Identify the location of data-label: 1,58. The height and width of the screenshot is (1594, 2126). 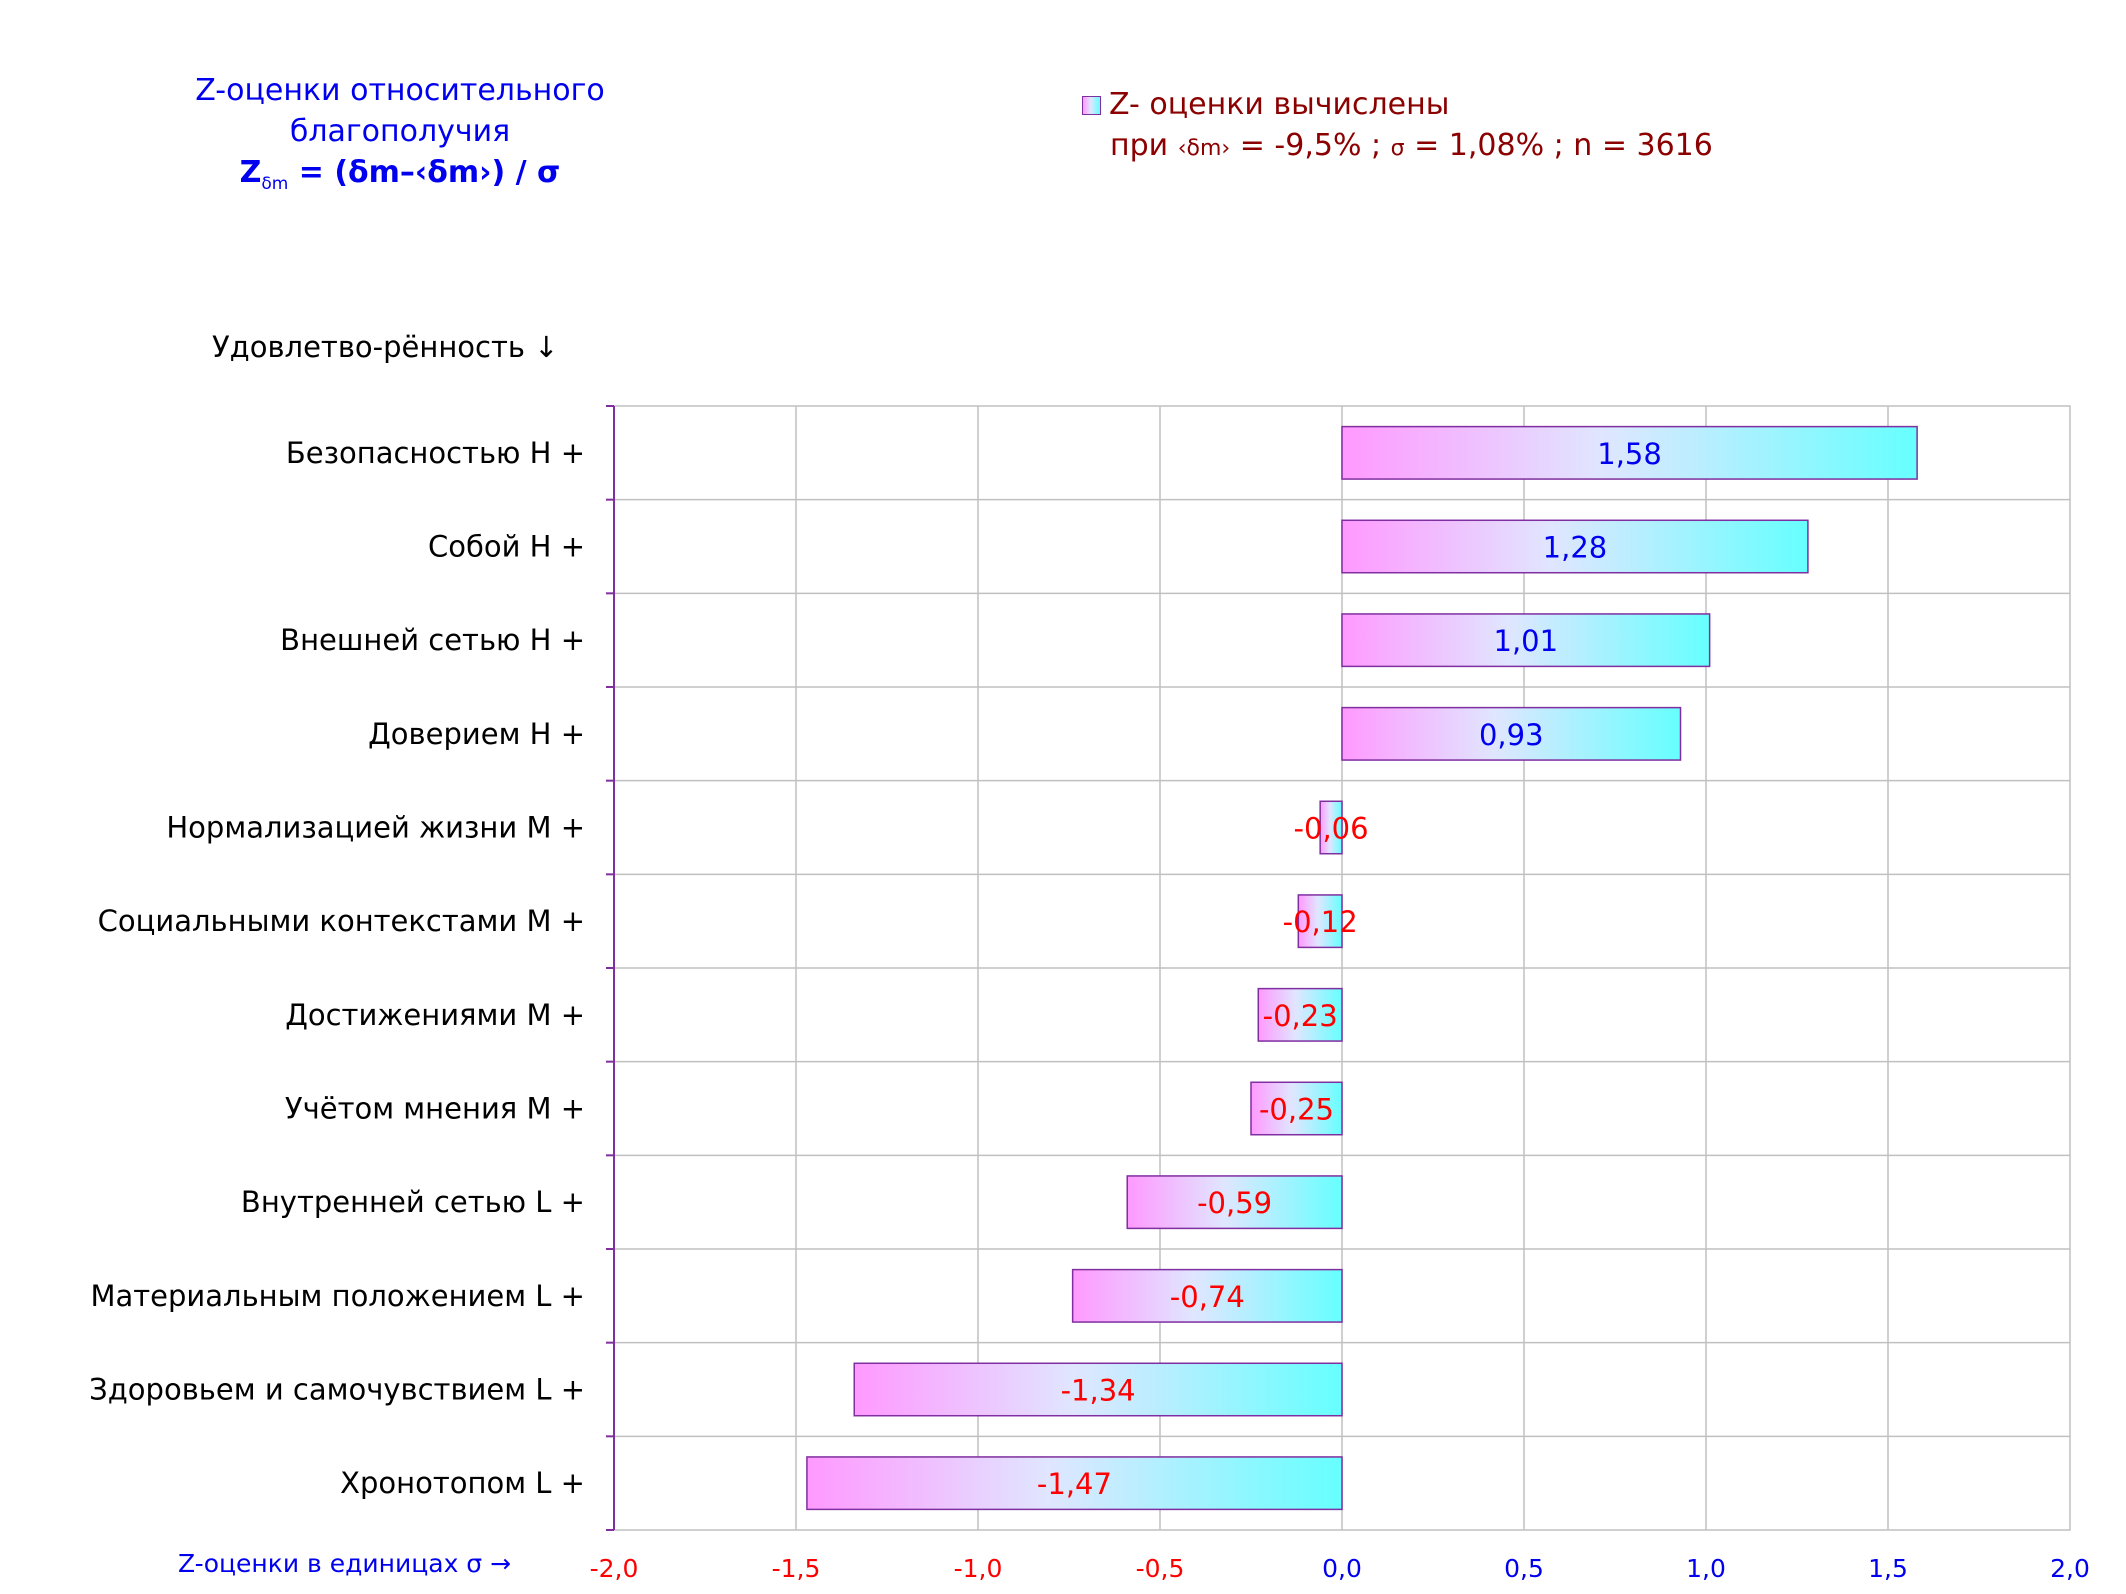
(1629, 454).